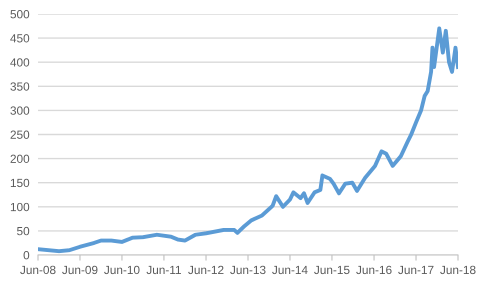 The image size is (479, 287). I want to click on y-tick-label: 250, so click(20, 134).